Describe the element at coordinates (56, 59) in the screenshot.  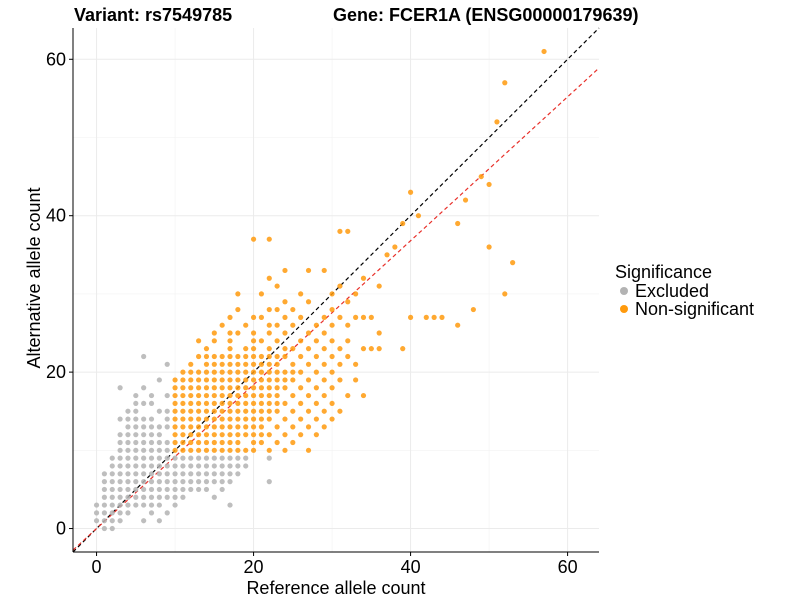
I see `y-tick-label: 60` at that location.